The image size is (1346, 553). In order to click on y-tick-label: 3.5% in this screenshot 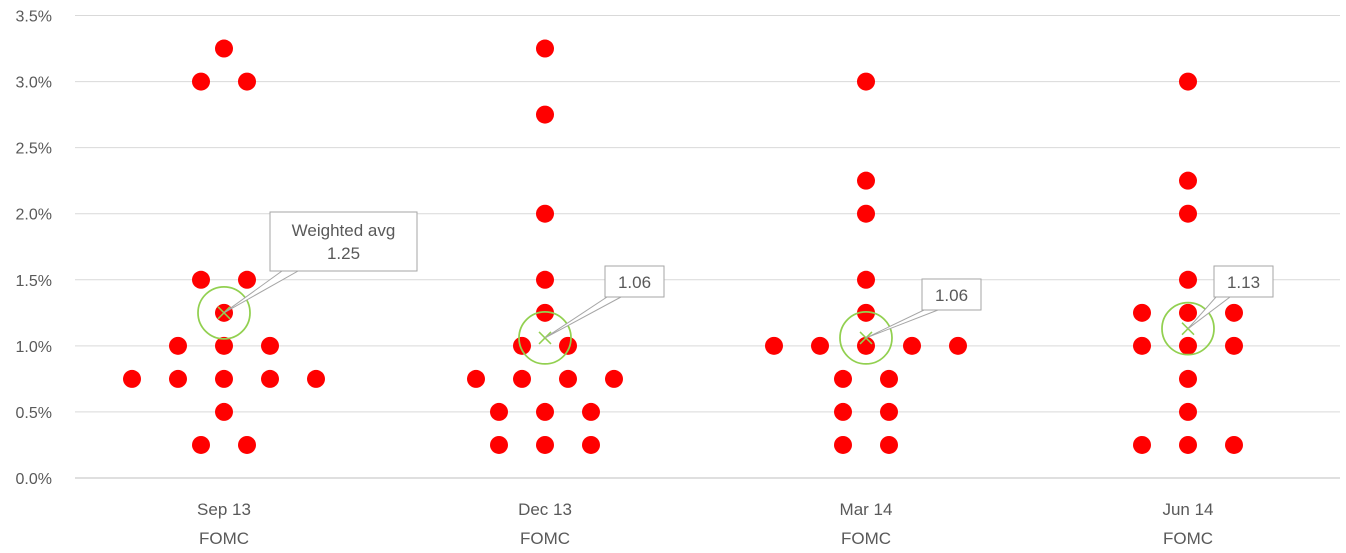, I will do `click(34, 17)`.